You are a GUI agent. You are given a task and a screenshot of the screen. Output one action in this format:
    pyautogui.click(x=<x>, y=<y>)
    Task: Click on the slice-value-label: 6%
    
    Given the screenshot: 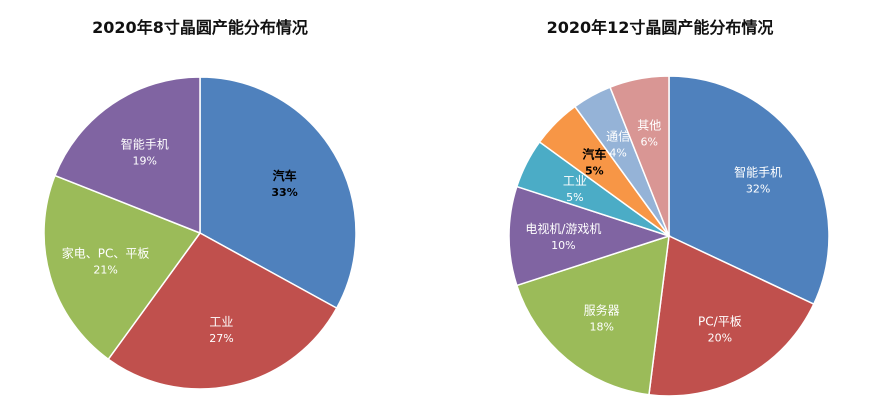 What is the action you would take?
    pyautogui.click(x=648, y=141)
    